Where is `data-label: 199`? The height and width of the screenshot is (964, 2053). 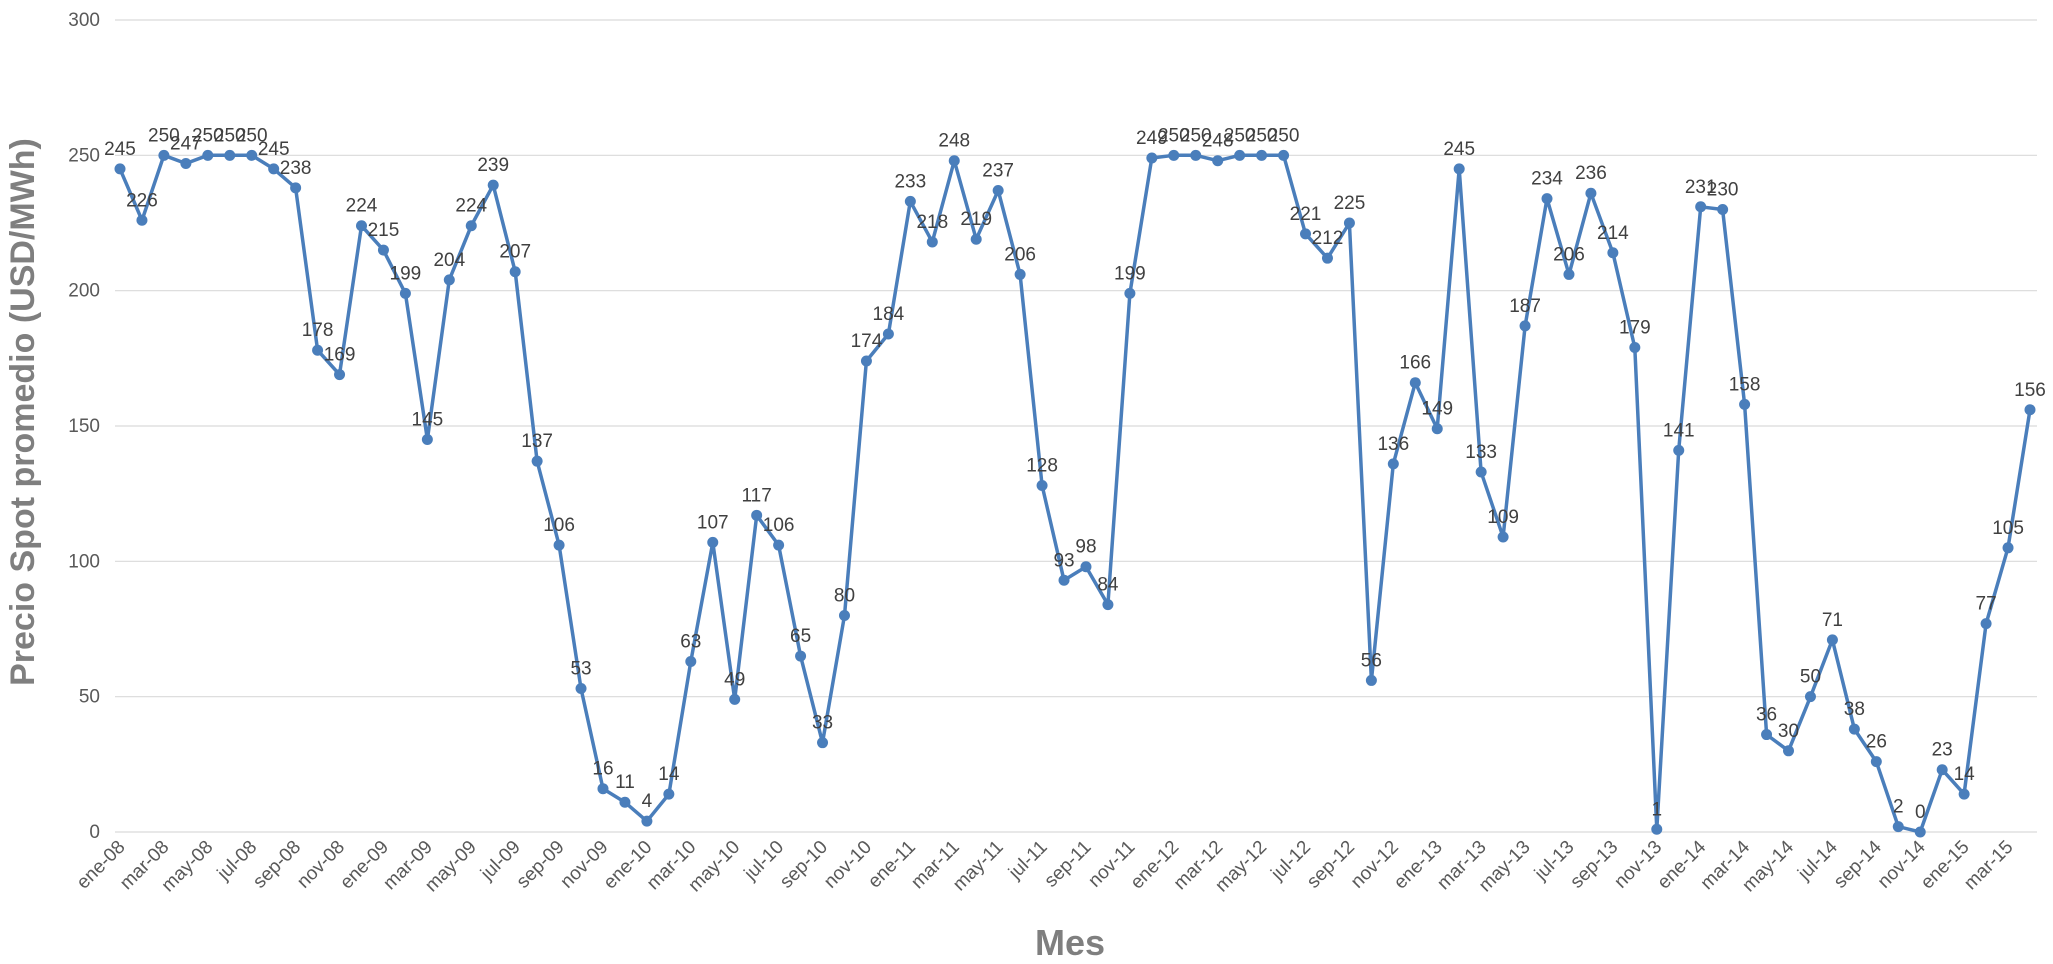
data-label: 199 is located at coordinates (406, 273).